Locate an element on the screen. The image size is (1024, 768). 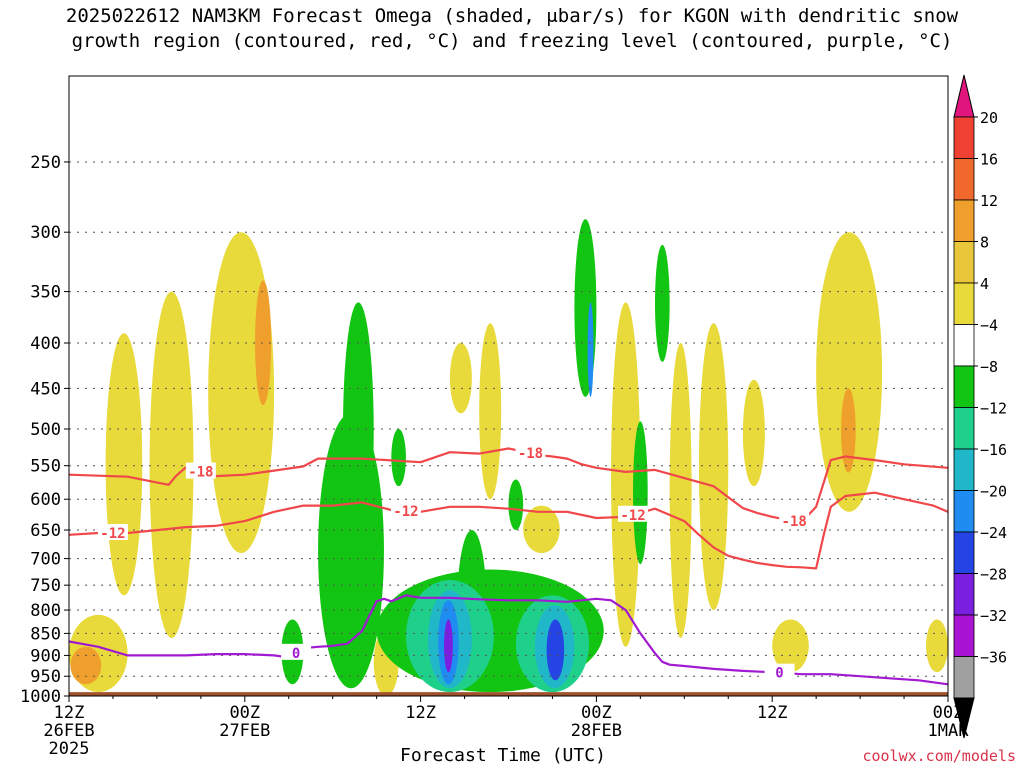
x-tick-label: 27FEB is located at coordinates (244, 731).